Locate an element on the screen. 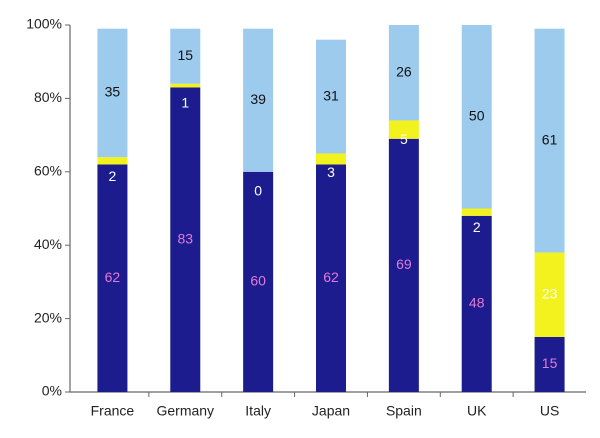  data-label: 39 is located at coordinates (258, 99).